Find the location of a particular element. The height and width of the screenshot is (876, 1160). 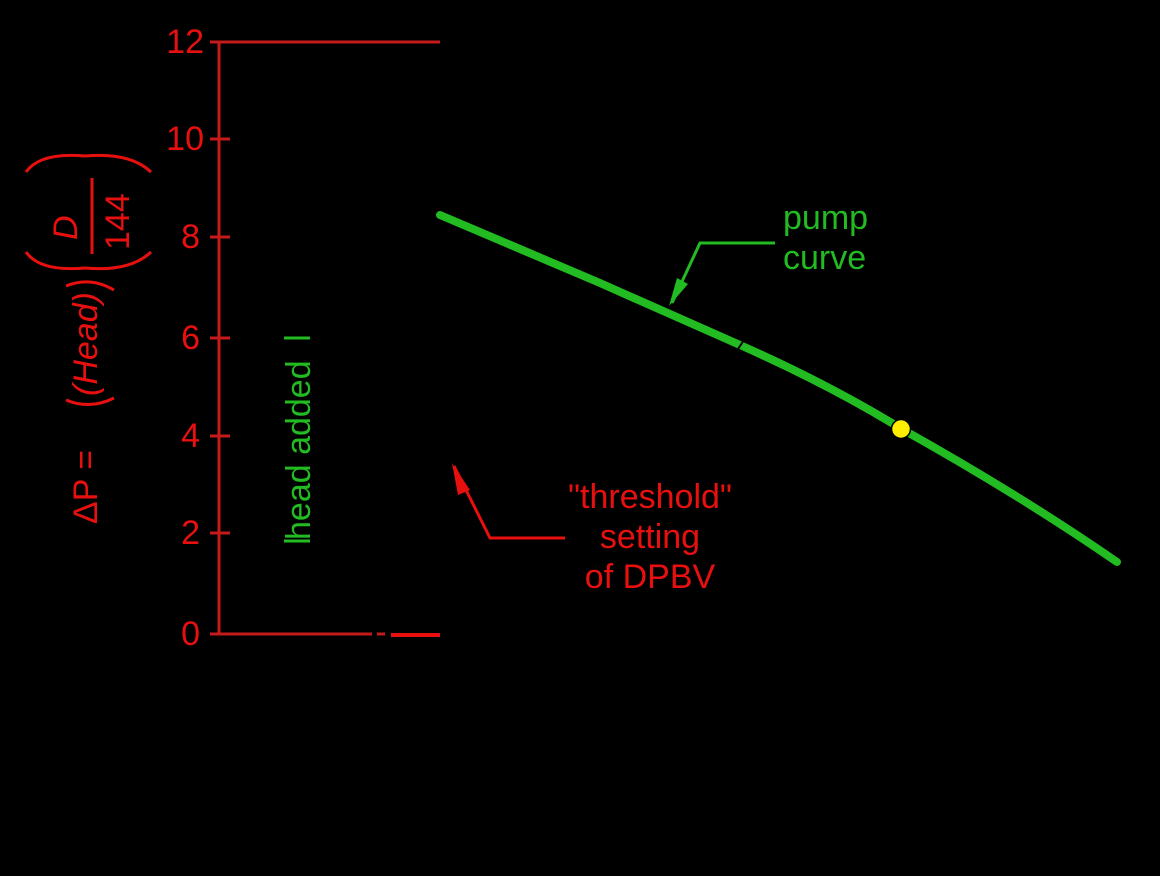

pump-curve-arrowhead is located at coordinates (678, 292).